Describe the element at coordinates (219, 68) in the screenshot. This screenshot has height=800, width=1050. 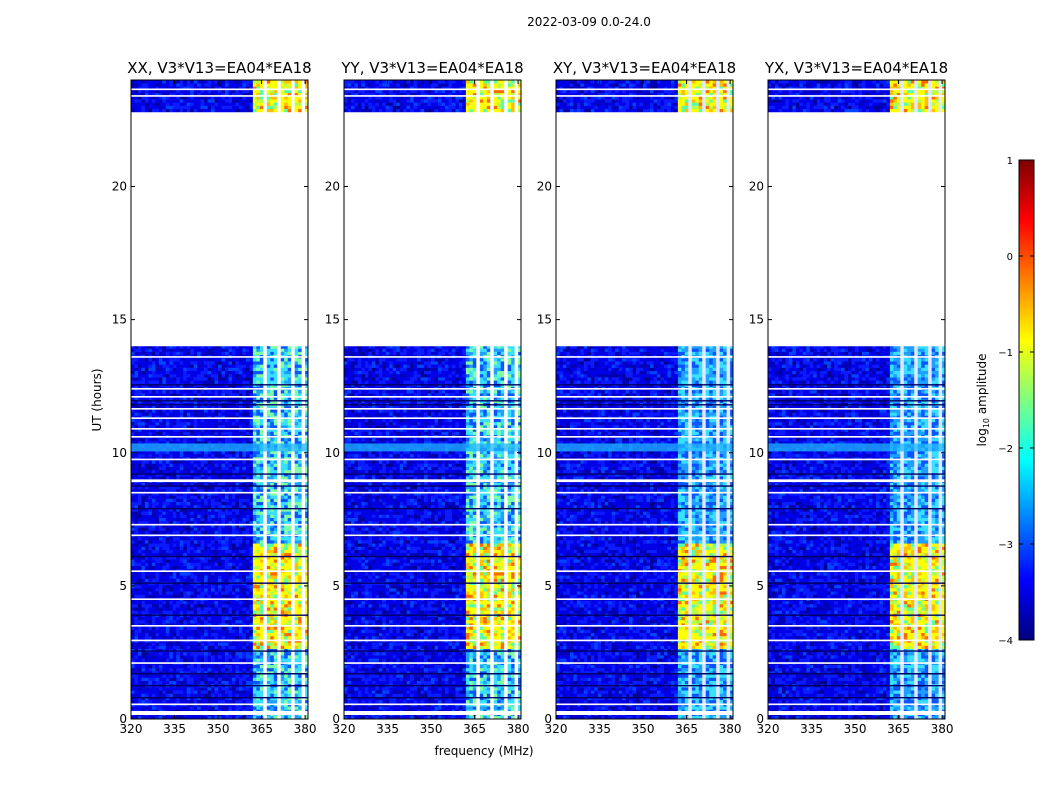
I see `panel-title: XX, V3*V13=EA04*EA18` at that location.